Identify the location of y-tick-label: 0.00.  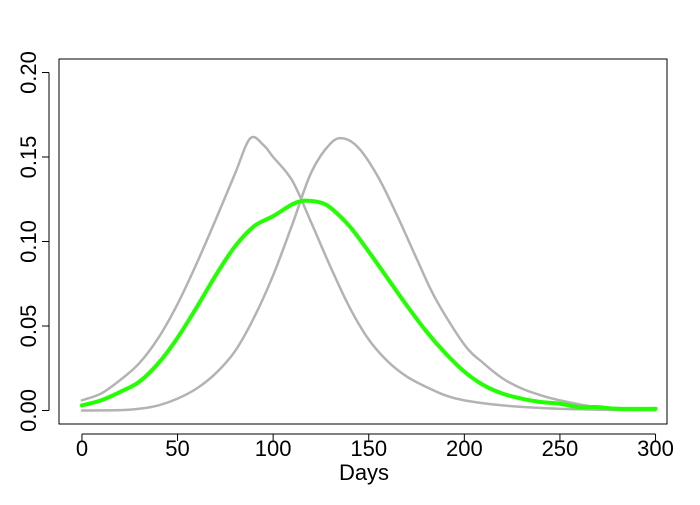
(28, 410).